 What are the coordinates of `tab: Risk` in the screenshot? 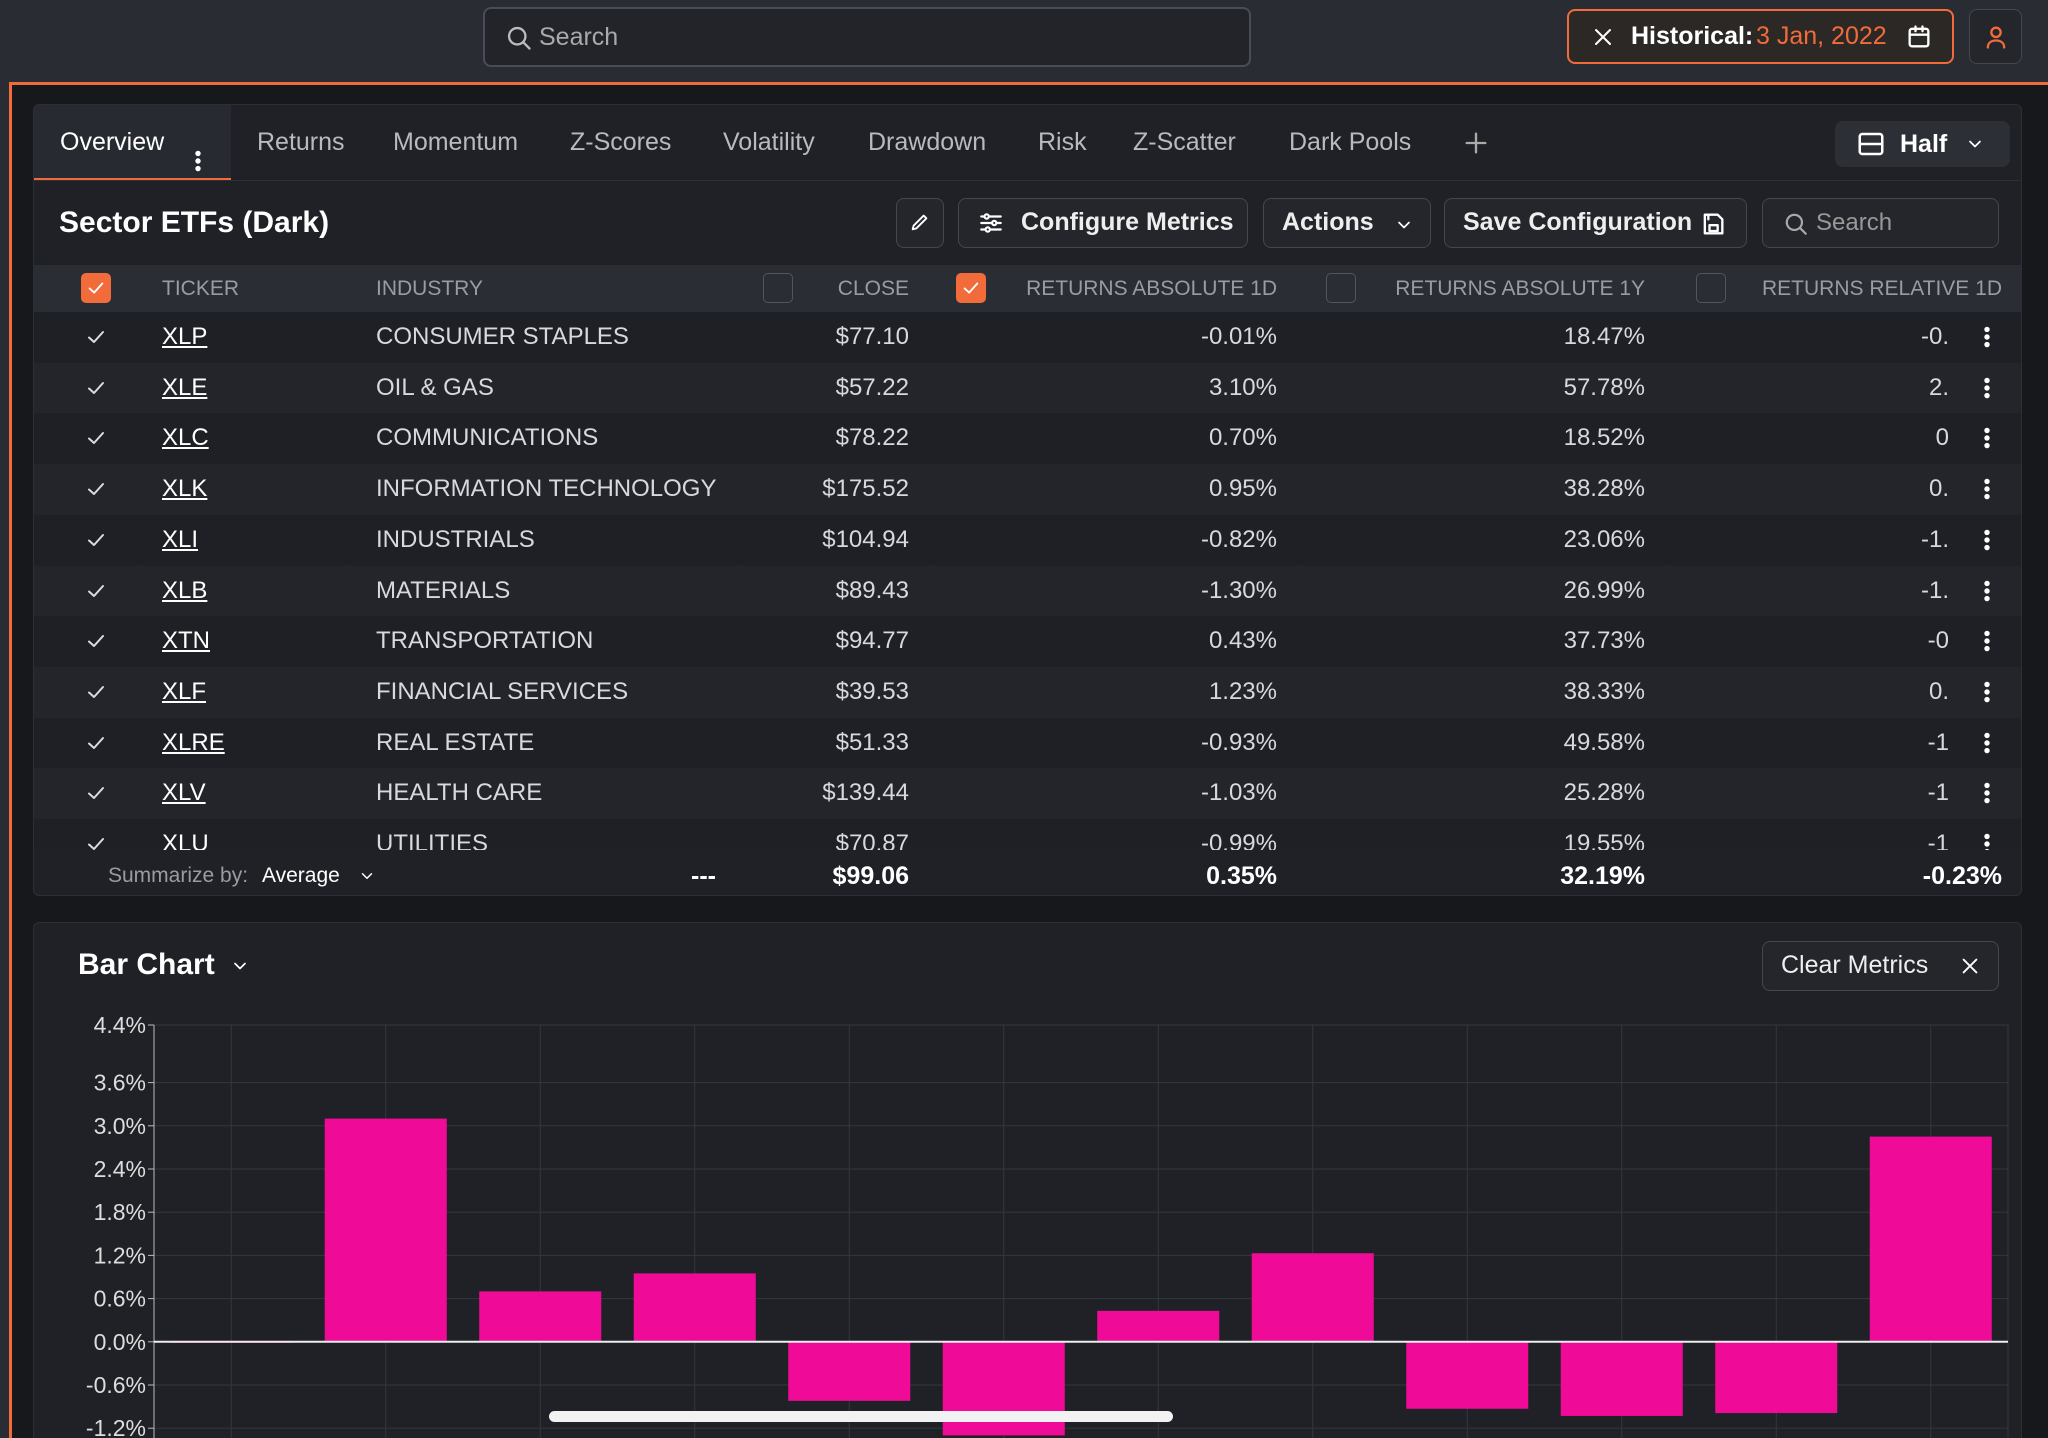 It's located at (1062, 142).